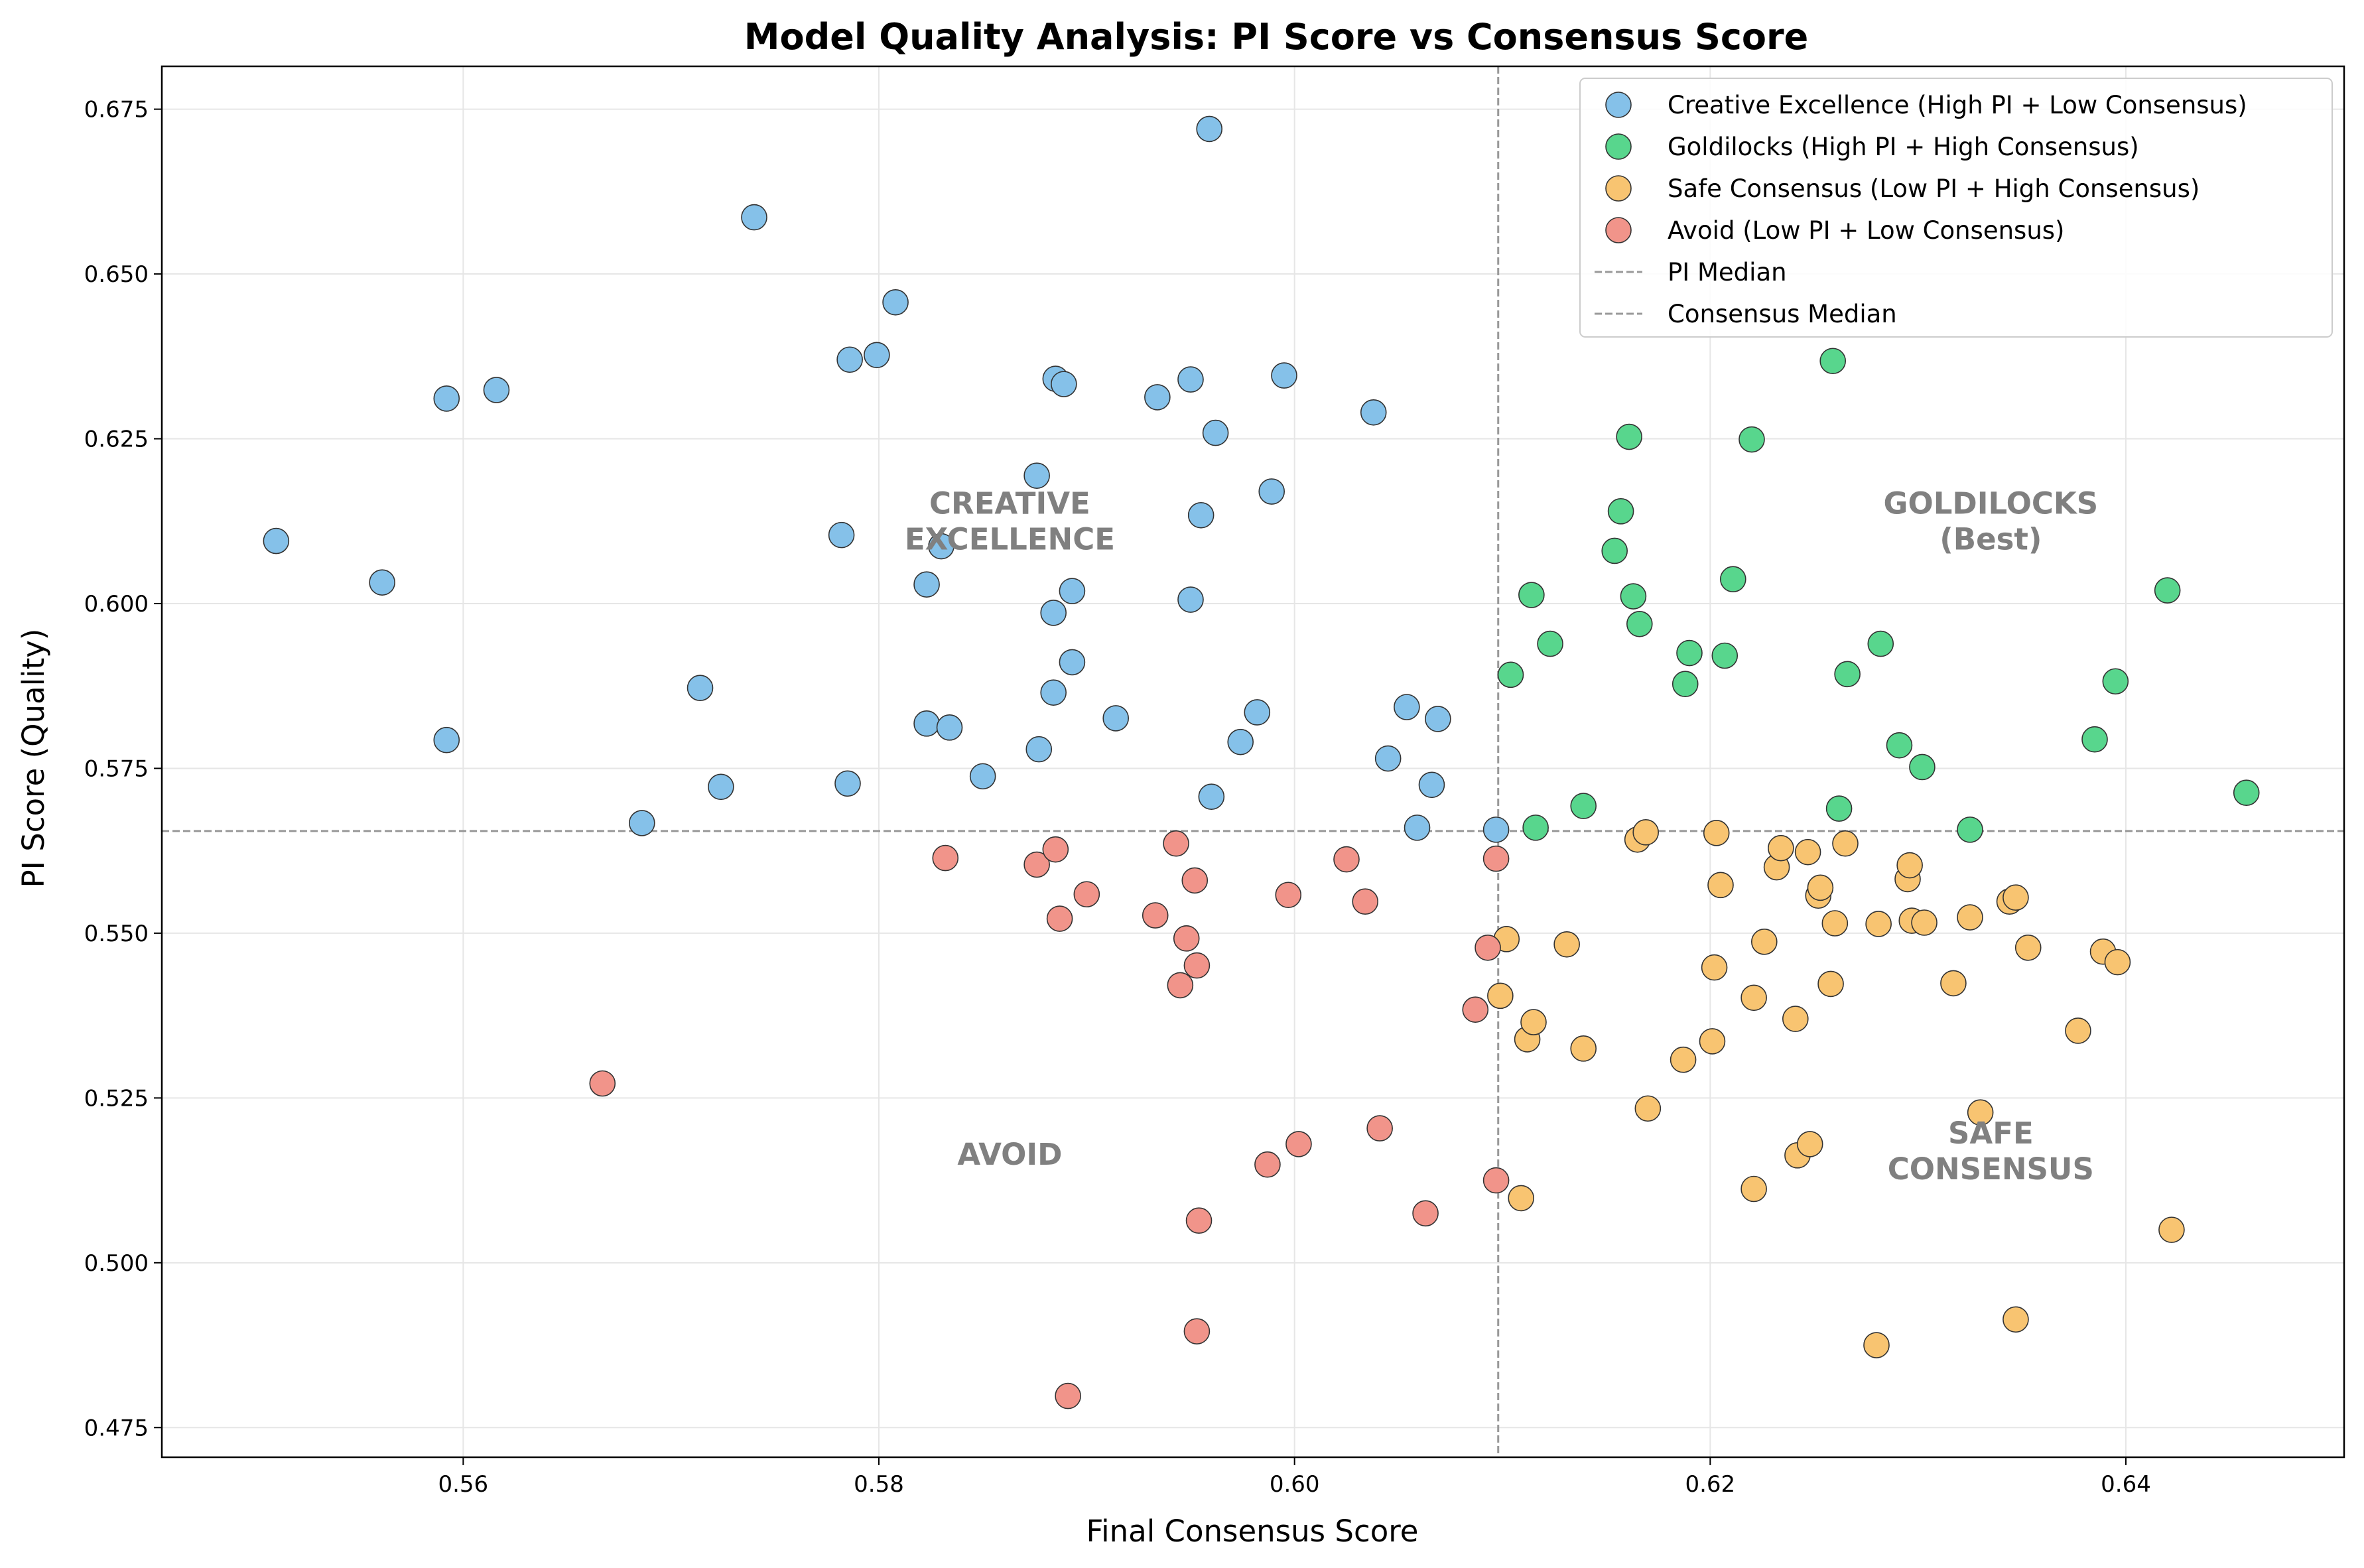 This screenshot has height=1568, width=2364. I want to click on y-tick-label: 0.675, so click(116, 110).